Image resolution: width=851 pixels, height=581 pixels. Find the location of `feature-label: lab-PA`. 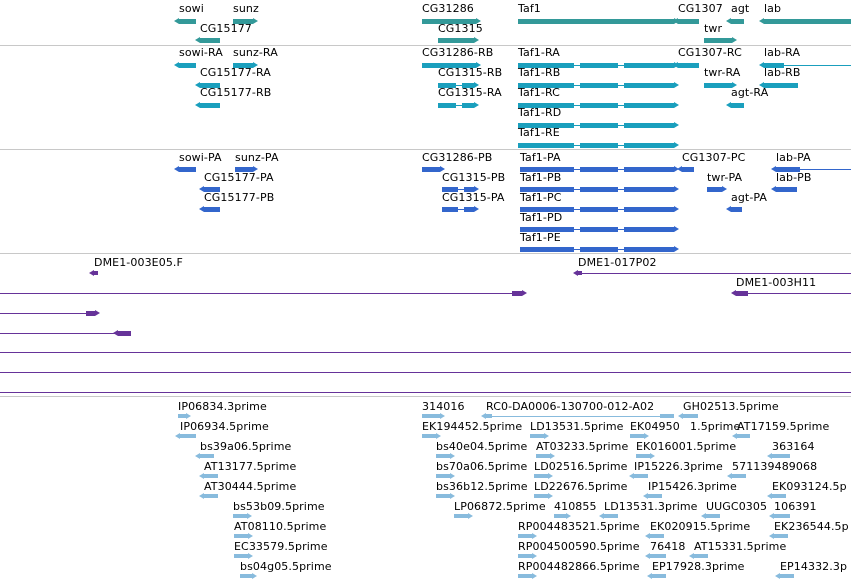

feature-label: lab-PA is located at coordinates (793, 157).